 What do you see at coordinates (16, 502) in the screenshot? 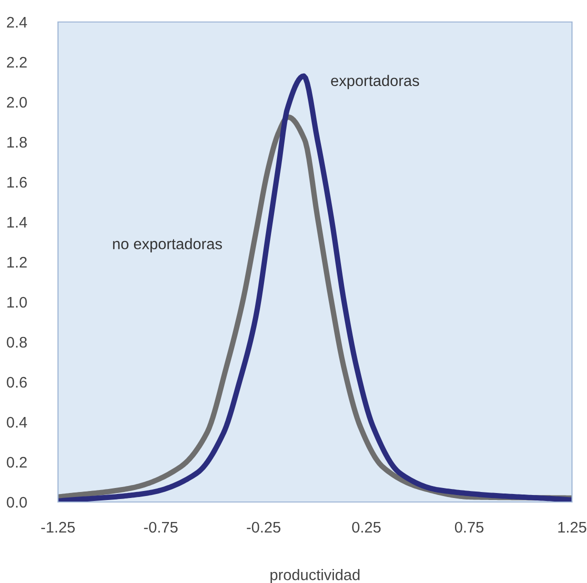
I see `y-tick-label: 0.0` at bounding box center [16, 502].